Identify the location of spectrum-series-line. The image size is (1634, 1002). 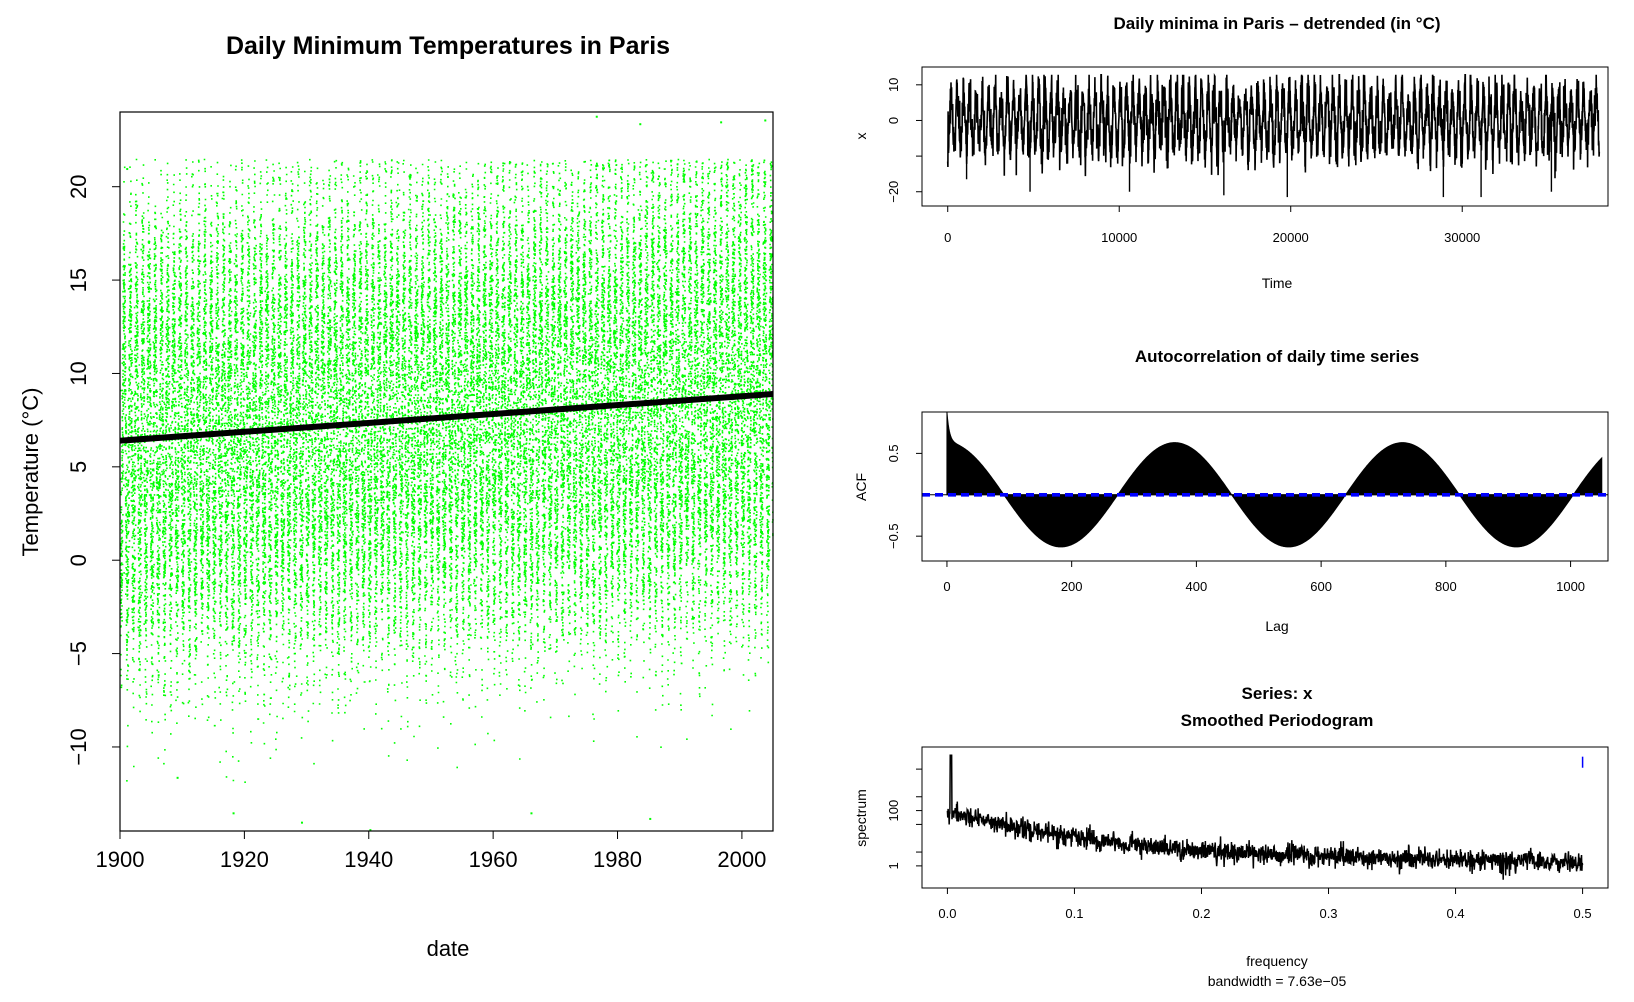
(1265, 817).